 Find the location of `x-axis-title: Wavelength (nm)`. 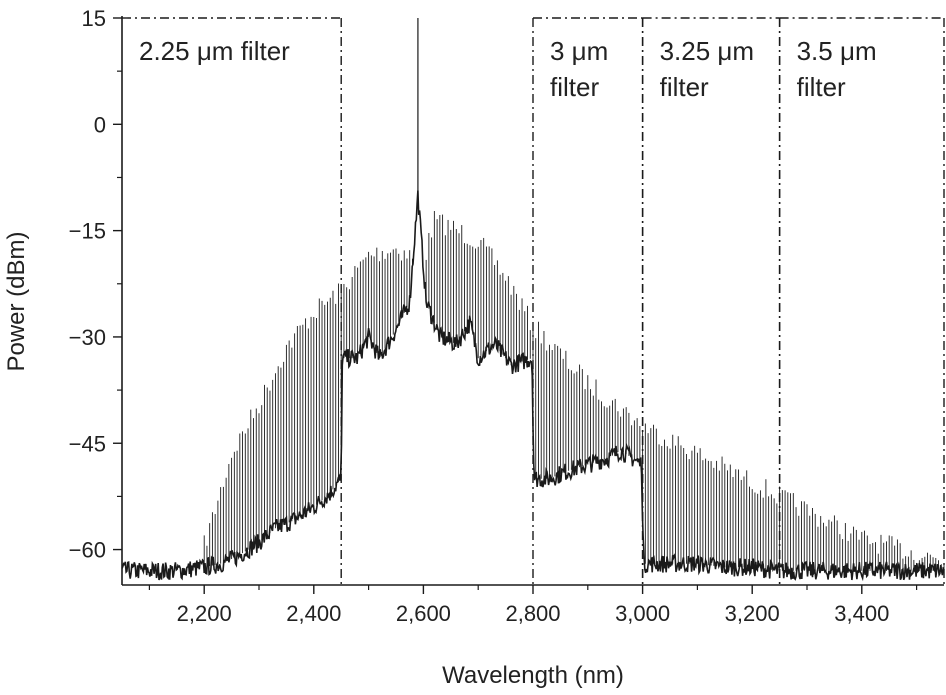

x-axis-title: Wavelength (nm) is located at coordinates (533, 675).